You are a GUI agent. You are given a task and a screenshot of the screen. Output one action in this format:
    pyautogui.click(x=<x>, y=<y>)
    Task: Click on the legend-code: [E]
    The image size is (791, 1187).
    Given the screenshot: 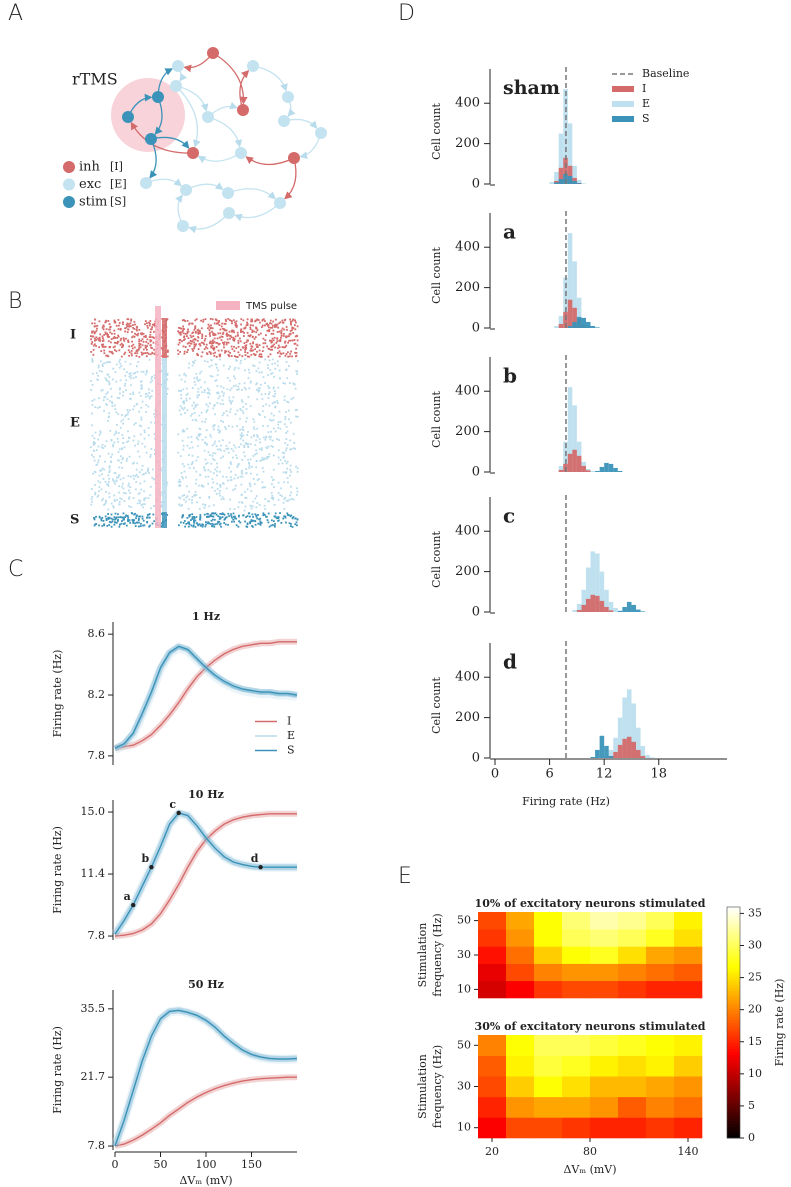 What is the action you would take?
    pyautogui.click(x=118, y=184)
    